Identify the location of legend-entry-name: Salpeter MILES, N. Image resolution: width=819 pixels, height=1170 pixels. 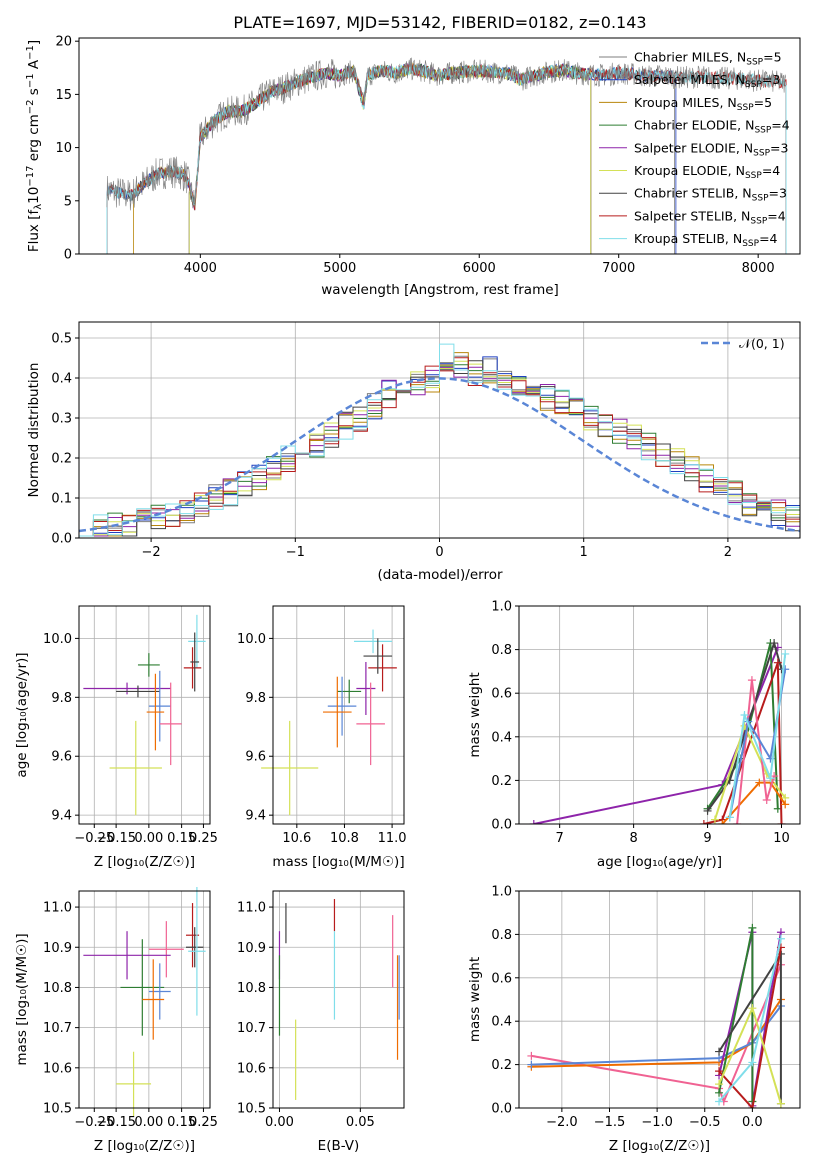
(689, 79).